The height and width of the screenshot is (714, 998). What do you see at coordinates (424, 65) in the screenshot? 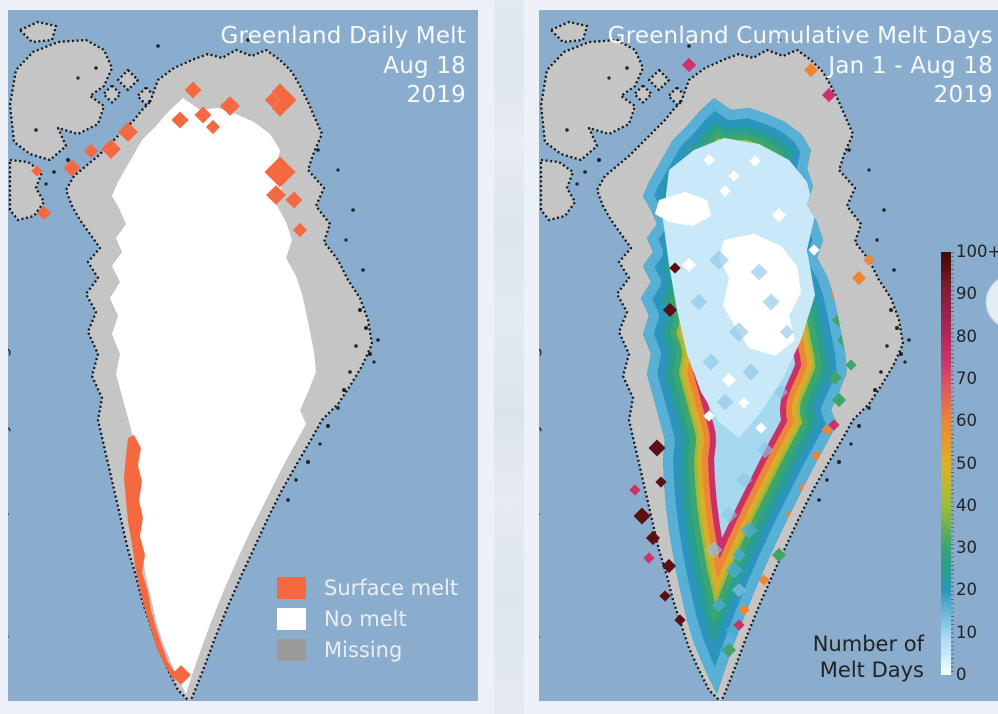
I see `title-line-2: Aug 18` at bounding box center [424, 65].